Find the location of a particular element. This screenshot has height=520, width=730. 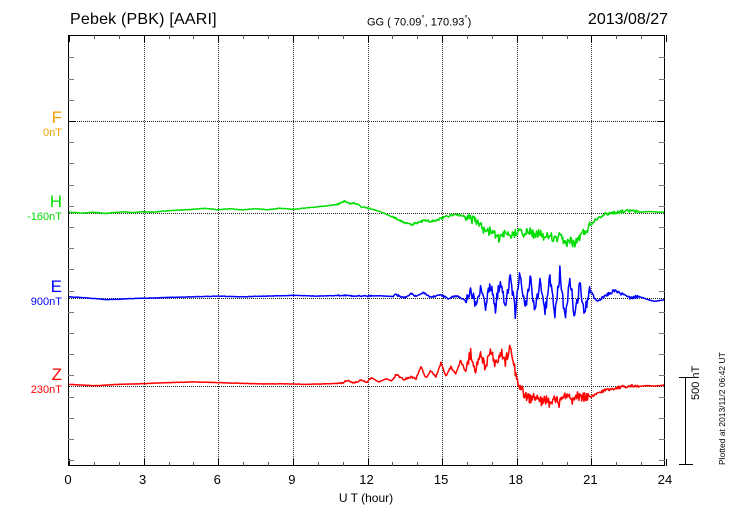

geo-mid: , 170.93 is located at coordinates (444, 22).